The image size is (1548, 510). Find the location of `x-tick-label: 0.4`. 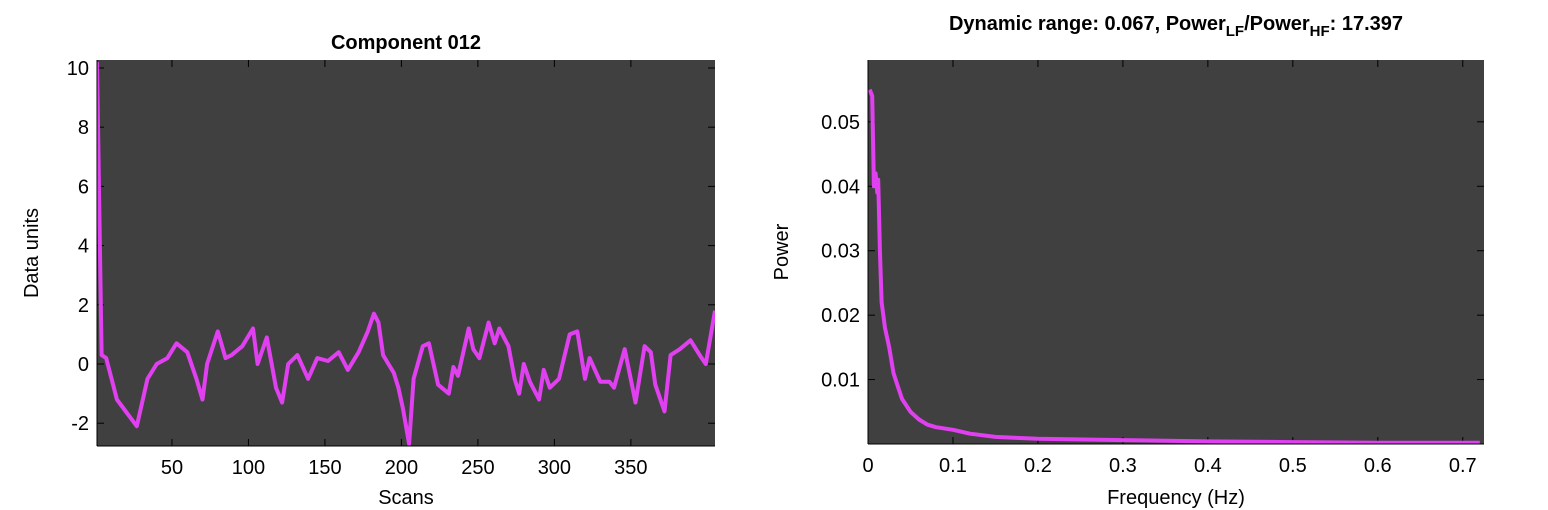

x-tick-label: 0.4 is located at coordinates (1208, 466).